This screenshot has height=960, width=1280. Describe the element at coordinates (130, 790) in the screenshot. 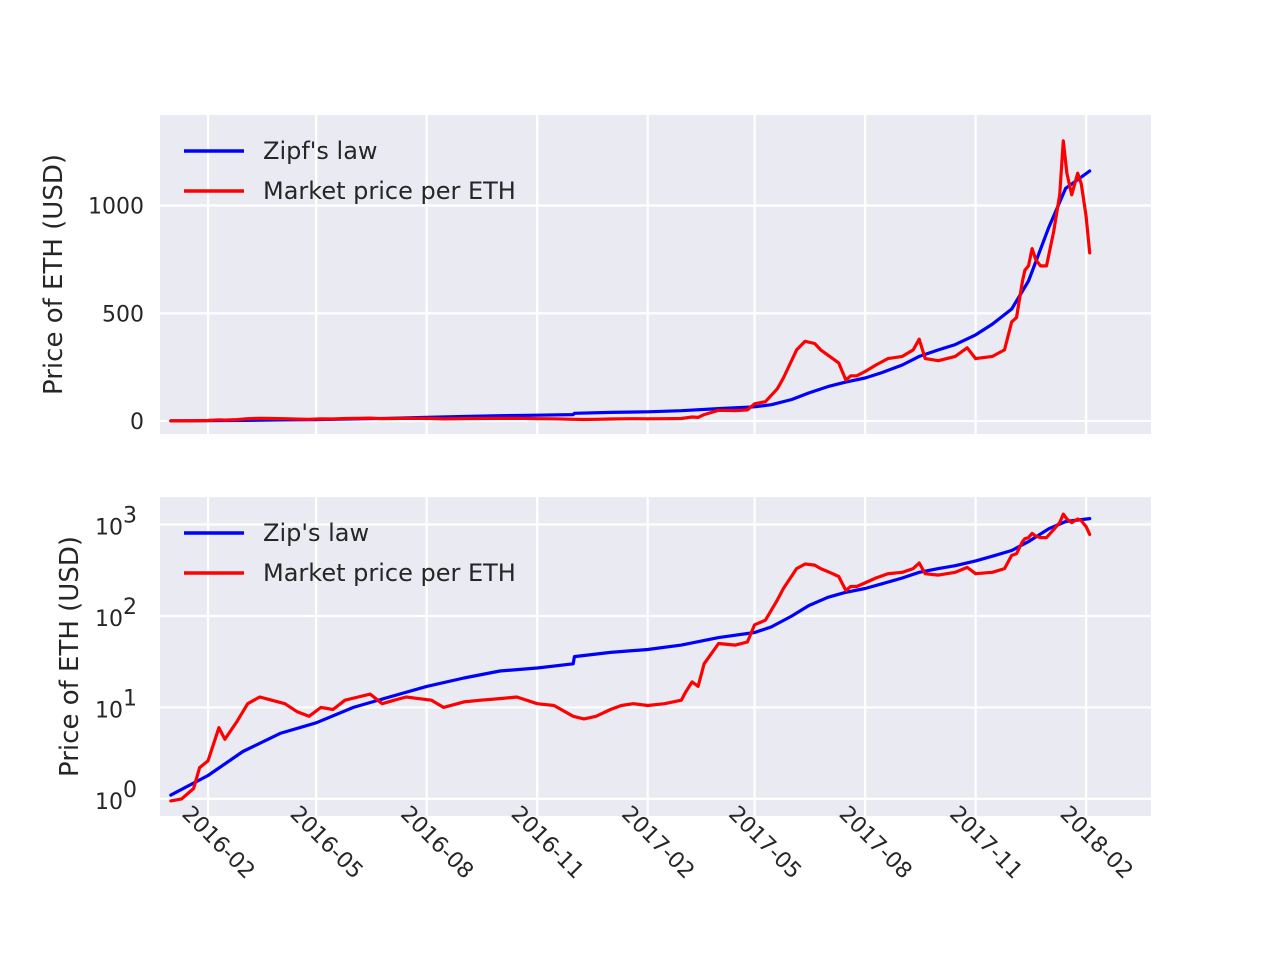

I see `y-tick-exponent: 0` at that location.